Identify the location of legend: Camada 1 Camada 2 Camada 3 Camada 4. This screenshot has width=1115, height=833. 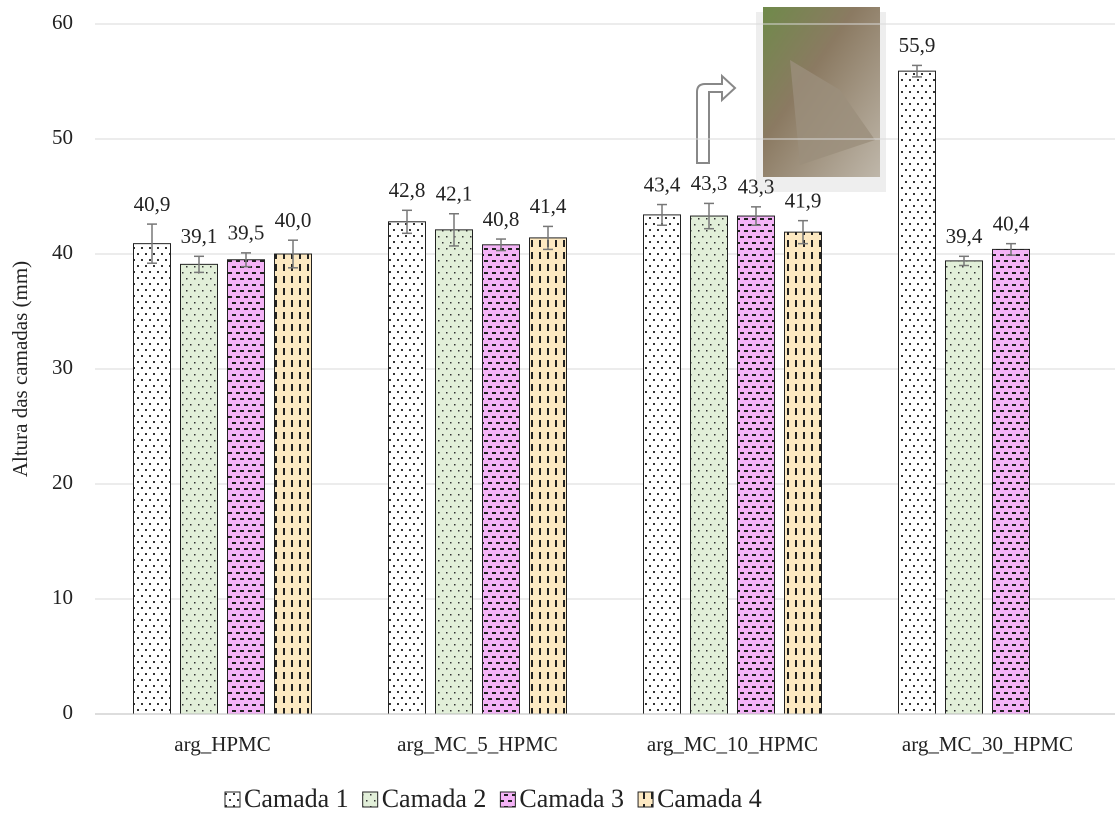
(493, 798).